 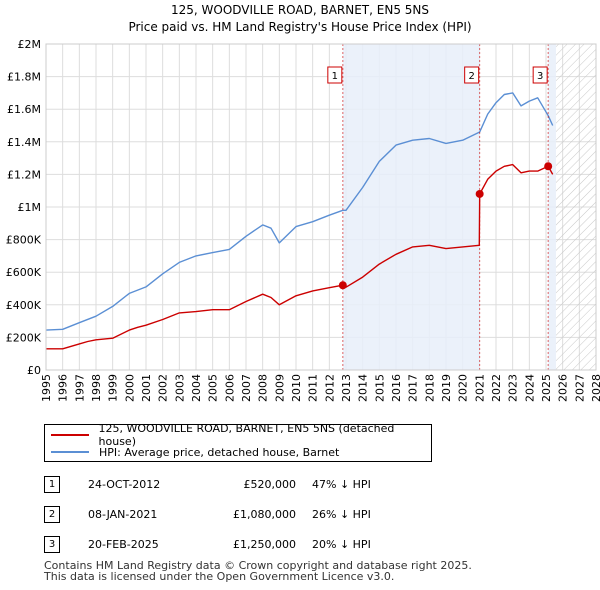 I want to click on sale-date: 08-JAN-2021, so click(x=123, y=514).